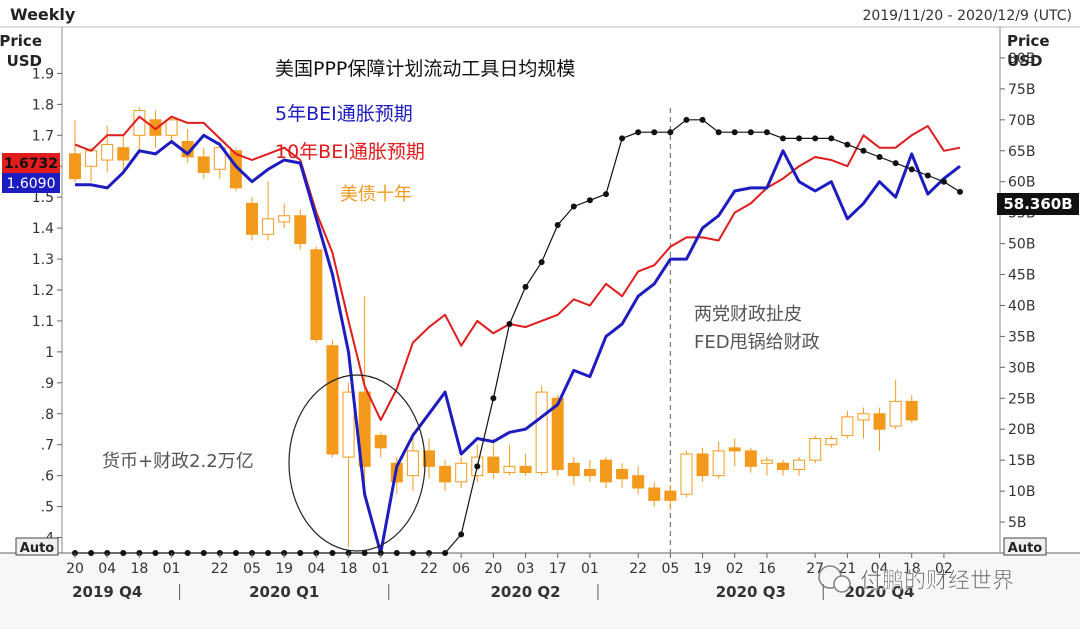  What do you see at coordinates (638, 569) in the screenshot?
I see `x-tick-label: 22` at bounding box center [638, 569].